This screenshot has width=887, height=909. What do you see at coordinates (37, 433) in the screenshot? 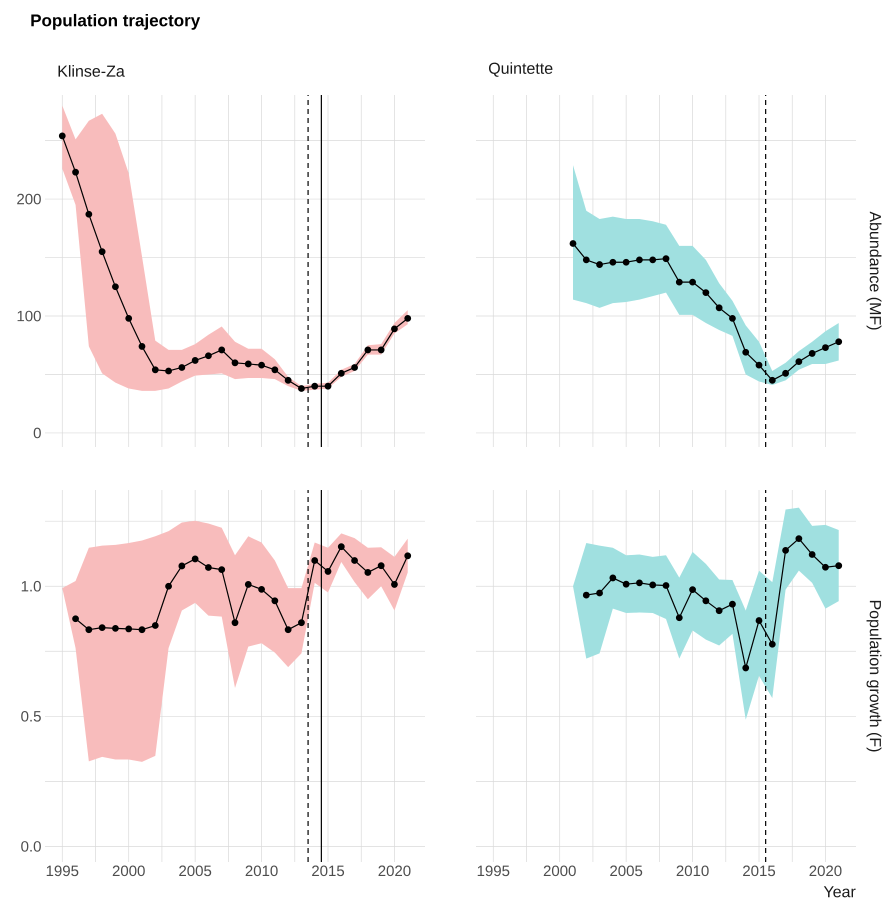
I see `y-tick-label: 0` at bounding box center [37, 433].